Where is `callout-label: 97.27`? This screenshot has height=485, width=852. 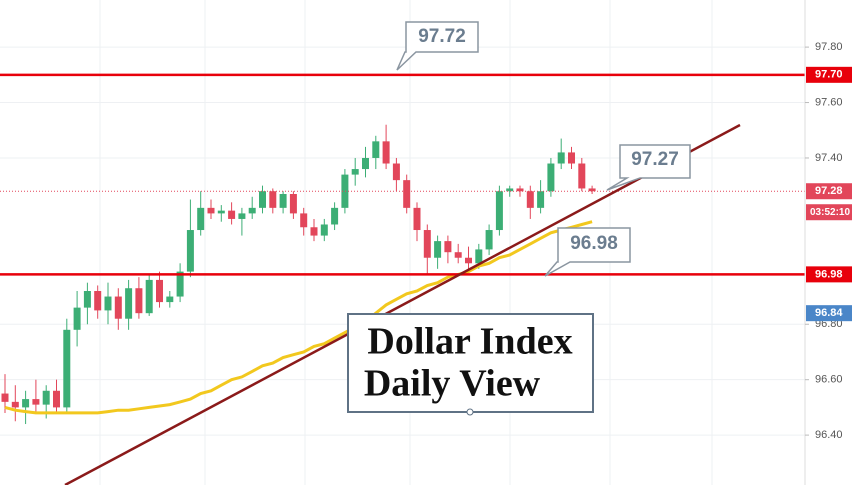
callout-label: 97.27 is located at coordinates (655, 159).